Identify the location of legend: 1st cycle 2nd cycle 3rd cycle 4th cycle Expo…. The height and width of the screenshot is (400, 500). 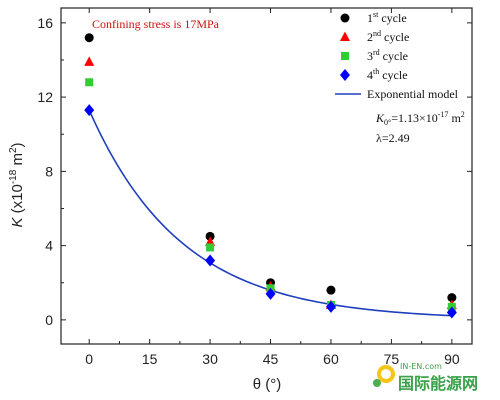
(397, 55).